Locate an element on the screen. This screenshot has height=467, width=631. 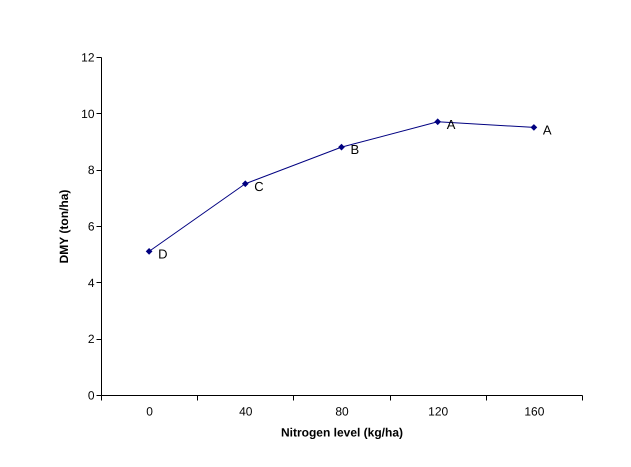
y-tick-label: 0 is located at coordinates (91, 395).